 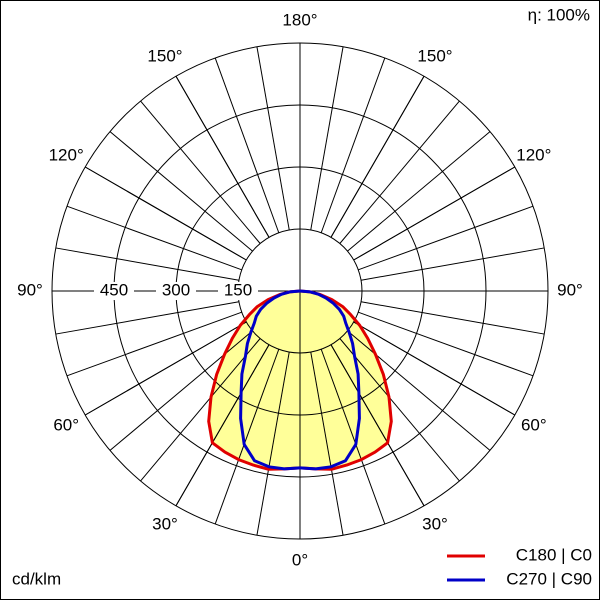 I want to click on r-tick-label: 150, so click(x=238, y=289).